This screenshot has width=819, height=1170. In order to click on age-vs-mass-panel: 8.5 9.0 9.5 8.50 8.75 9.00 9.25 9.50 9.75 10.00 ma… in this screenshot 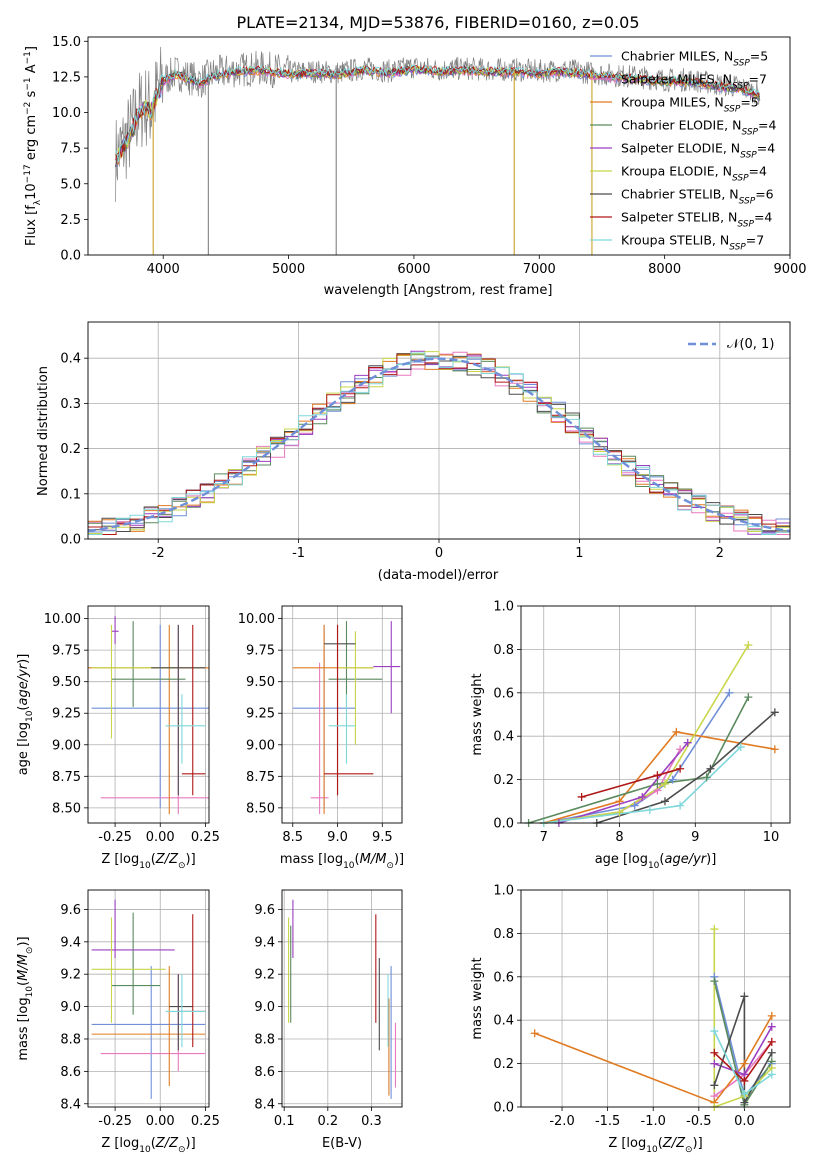, I will do `click(321, 738)`.